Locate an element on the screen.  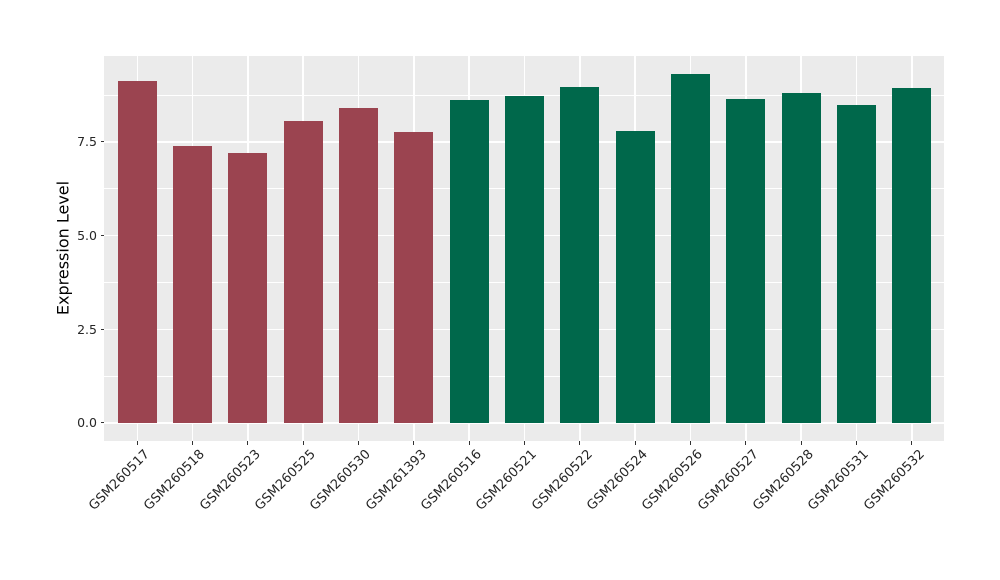
bar-GSM260532 is located at coordinates (912, 255).